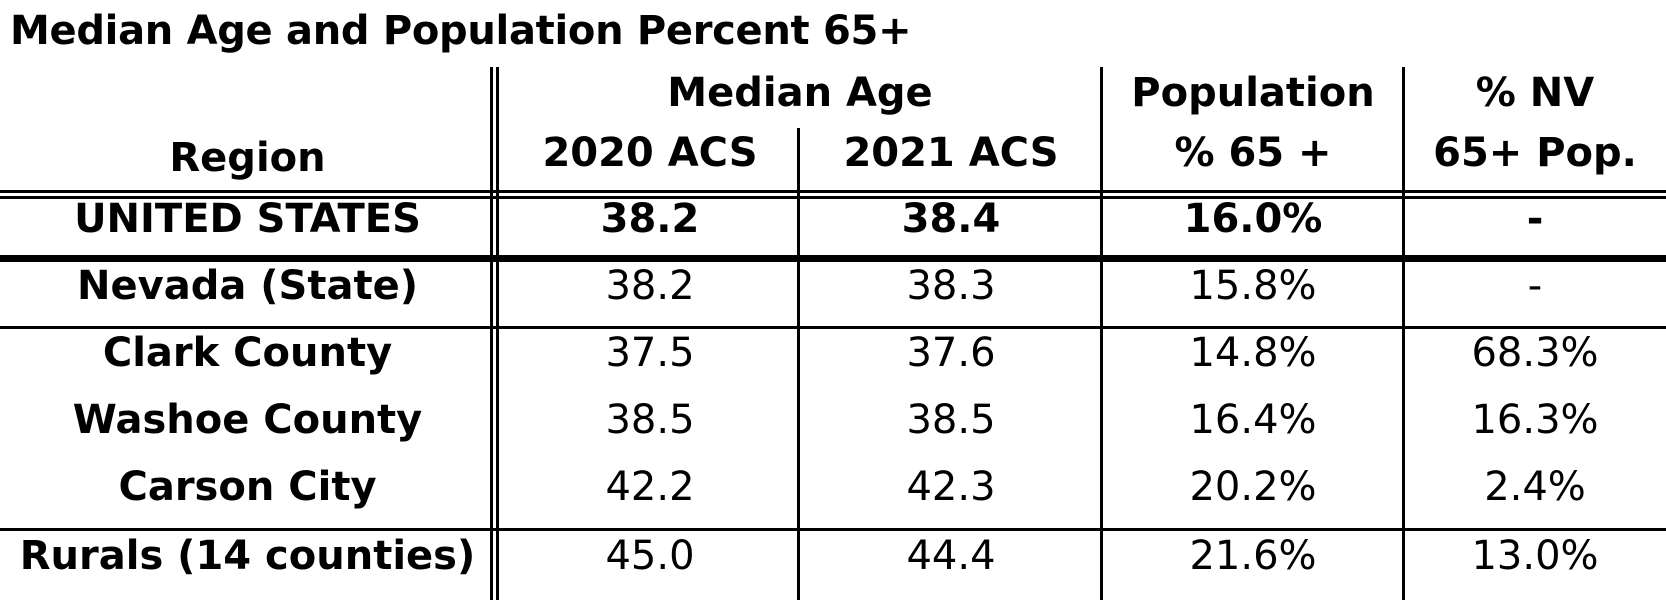  Describe the element at coordinates (247, 286) in the screenshot. I see `region-cell: Nevada (State)` at that location.